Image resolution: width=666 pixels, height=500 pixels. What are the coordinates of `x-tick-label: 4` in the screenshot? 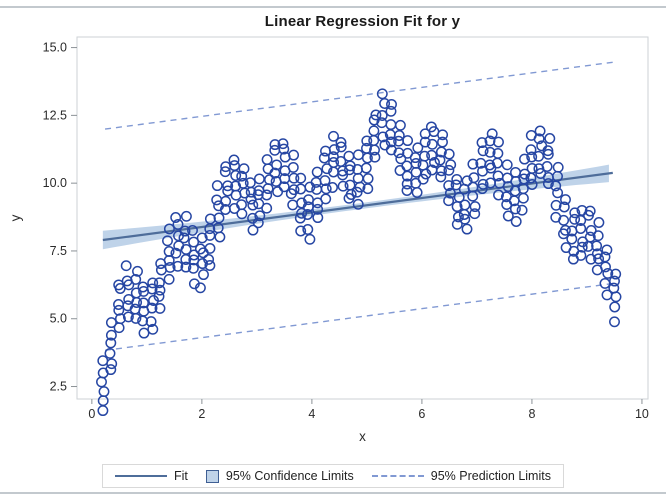 It's located at (311, 414).